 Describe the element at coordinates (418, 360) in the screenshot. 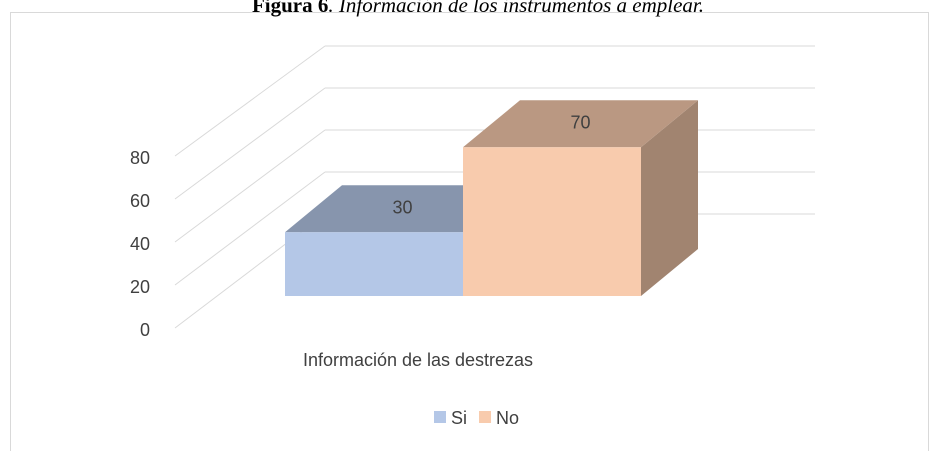

I see `x-tick-label: Información de las destrezas` at that location.